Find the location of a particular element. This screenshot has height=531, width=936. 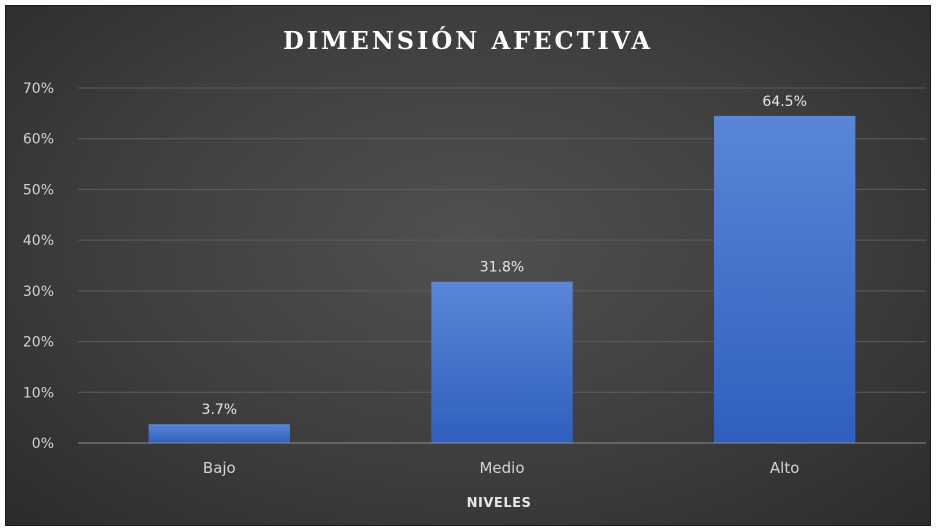

y-tick-label: 50% is located at coordinates (38, 190).